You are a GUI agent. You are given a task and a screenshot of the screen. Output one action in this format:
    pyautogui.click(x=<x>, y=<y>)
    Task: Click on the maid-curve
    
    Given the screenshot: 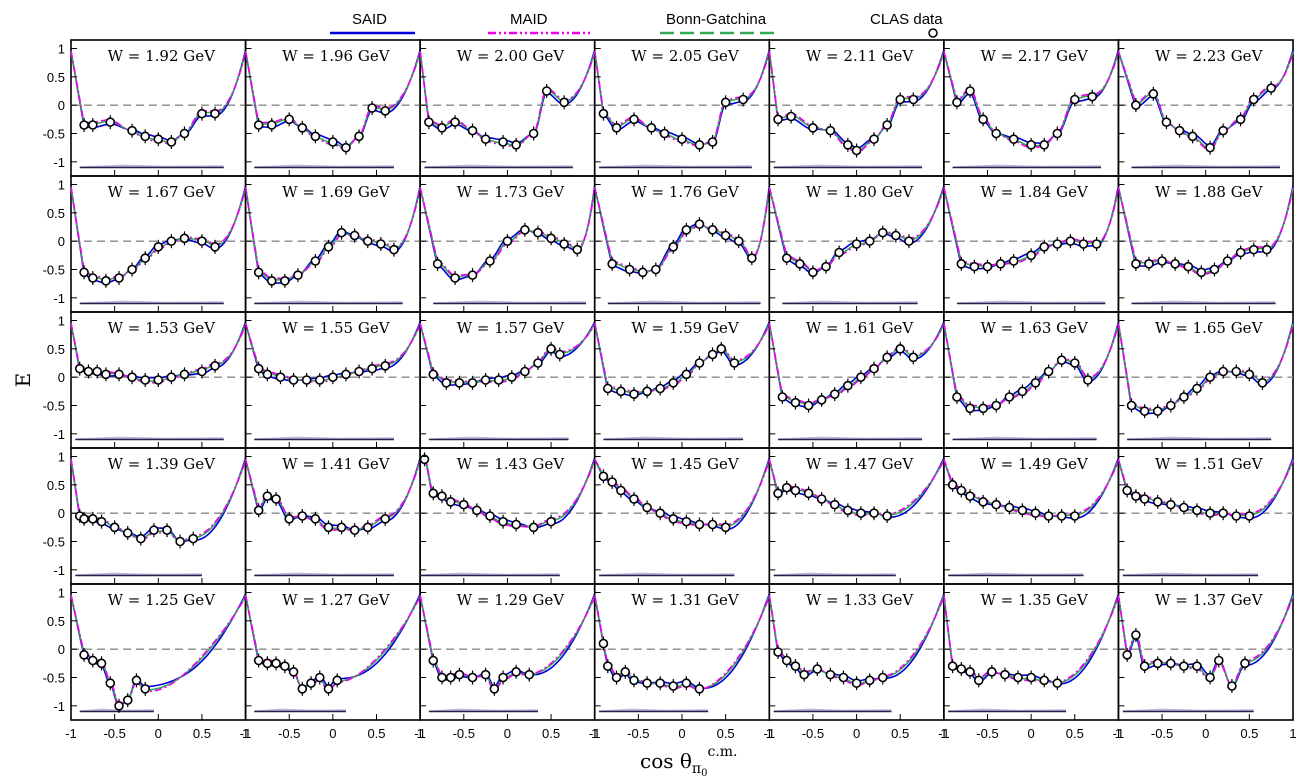 What is the action you would take?
    pyautogui.click(x=507, y=353)
    